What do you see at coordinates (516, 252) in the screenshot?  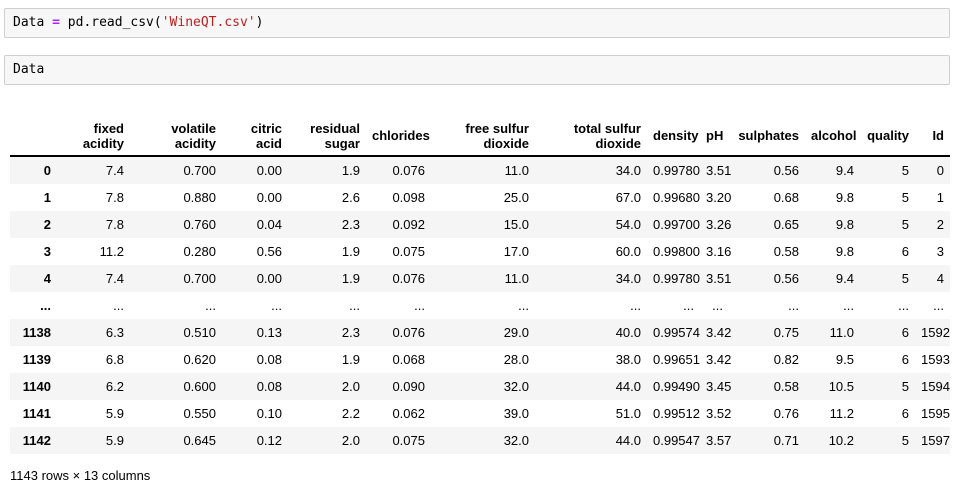 I see `table-cell: 17.0` at bounding box center [516, 252].